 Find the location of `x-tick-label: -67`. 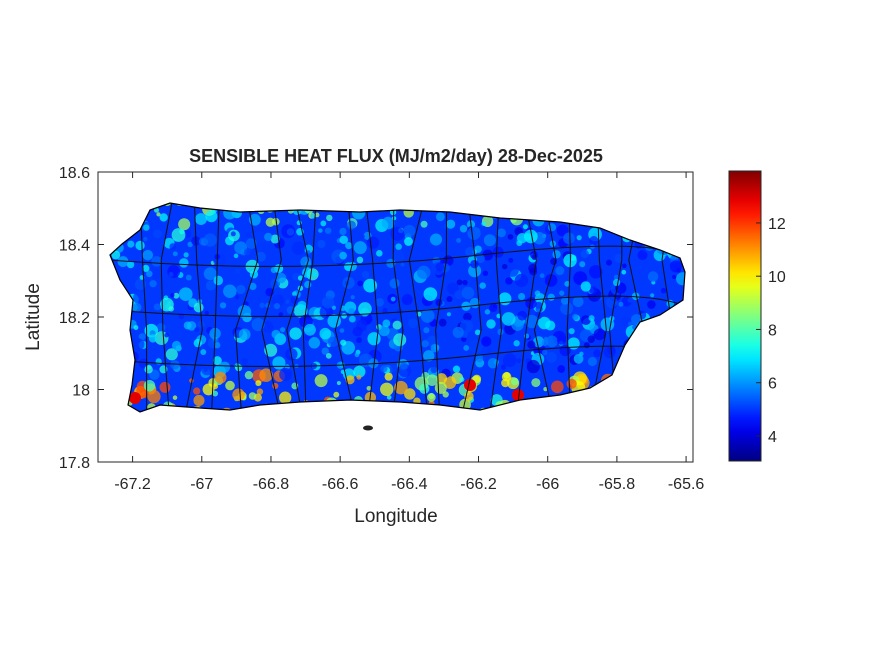

x-tick-label: -67 is located at coordinates (201, 484).